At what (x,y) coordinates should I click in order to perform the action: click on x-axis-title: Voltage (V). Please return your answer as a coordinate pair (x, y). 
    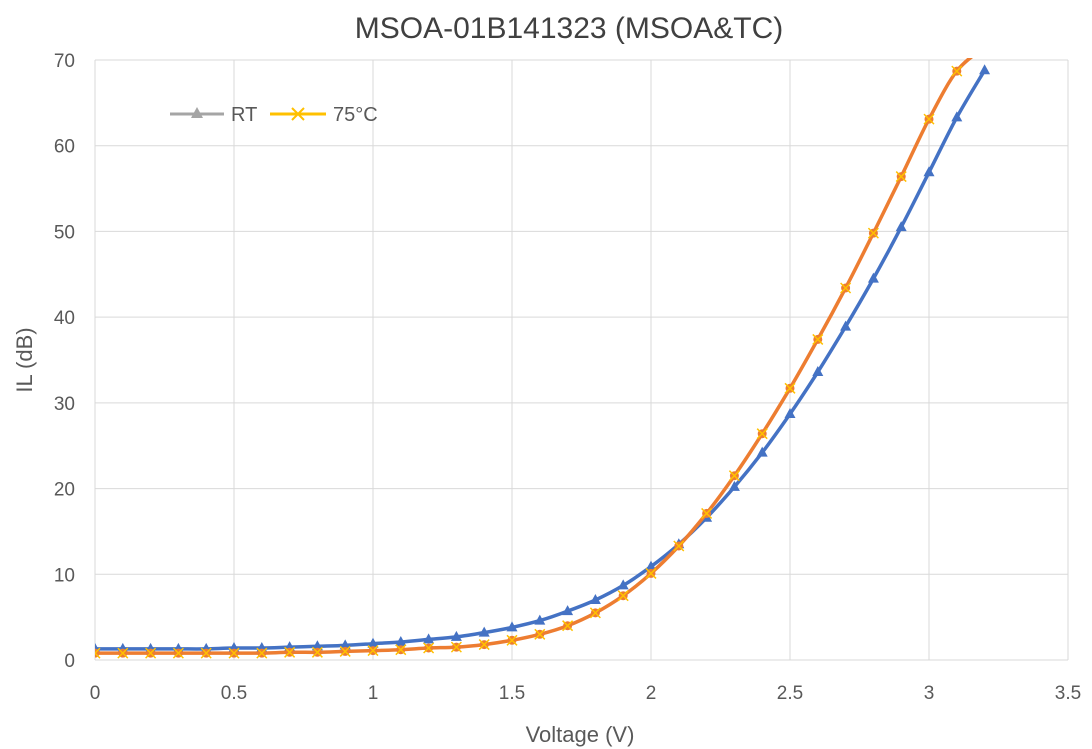
    Looking at the image, I should click on (580, 734).